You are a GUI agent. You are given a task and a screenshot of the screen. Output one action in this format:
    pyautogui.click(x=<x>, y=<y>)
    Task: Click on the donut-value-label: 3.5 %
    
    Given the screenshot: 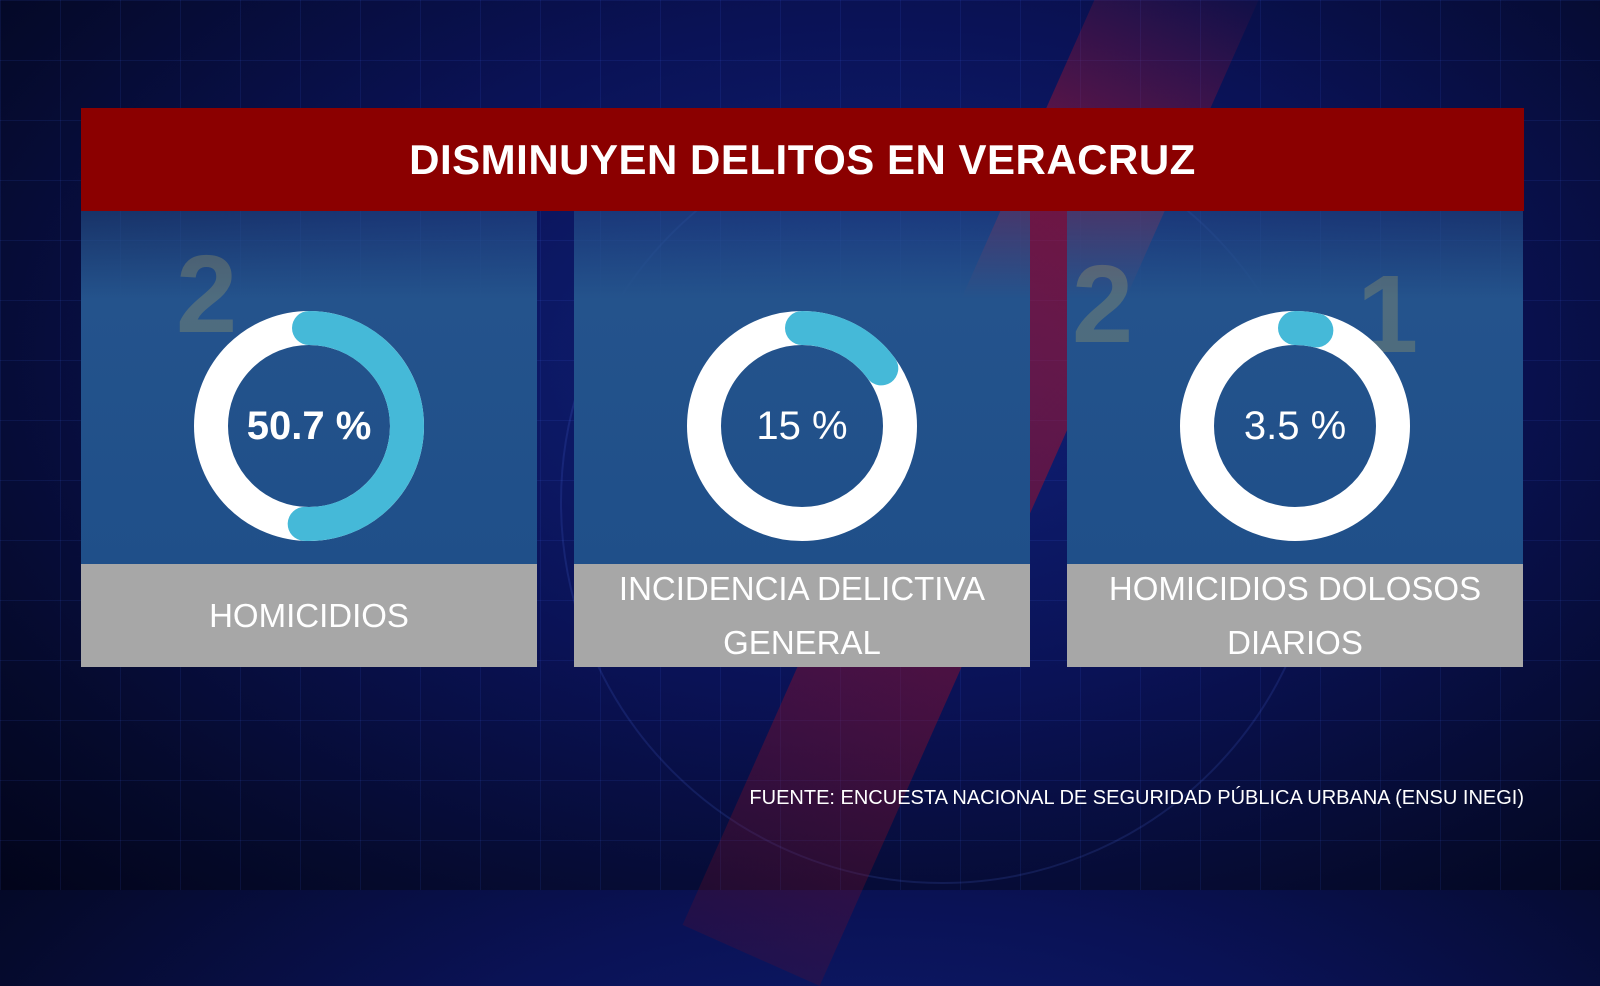 What is the action you would take?
    pyautogui.click(x=1295, y=426)
    